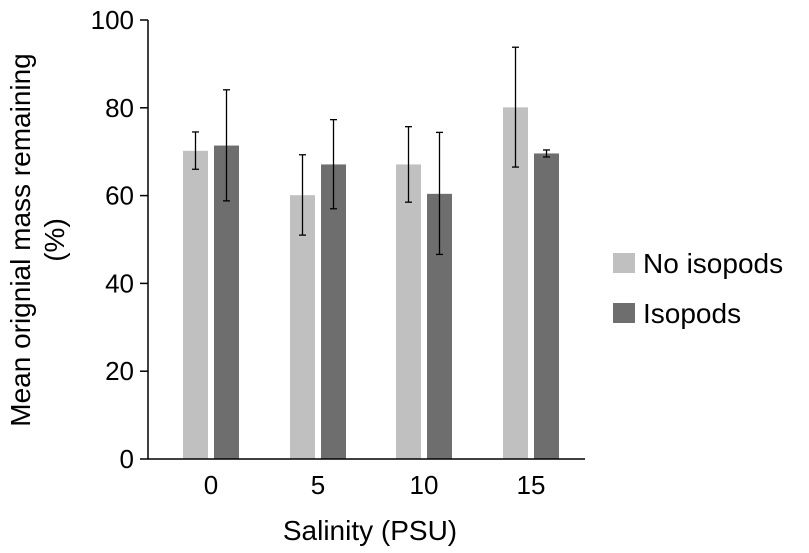 Image resolution: width=809 pixels, height=553 pixels. What do you see at coordinates (20, 240) in the screenshot?
I see `y-axis-title-line-1: Mean orignial mass remaining` at bounding box center [20, 240].